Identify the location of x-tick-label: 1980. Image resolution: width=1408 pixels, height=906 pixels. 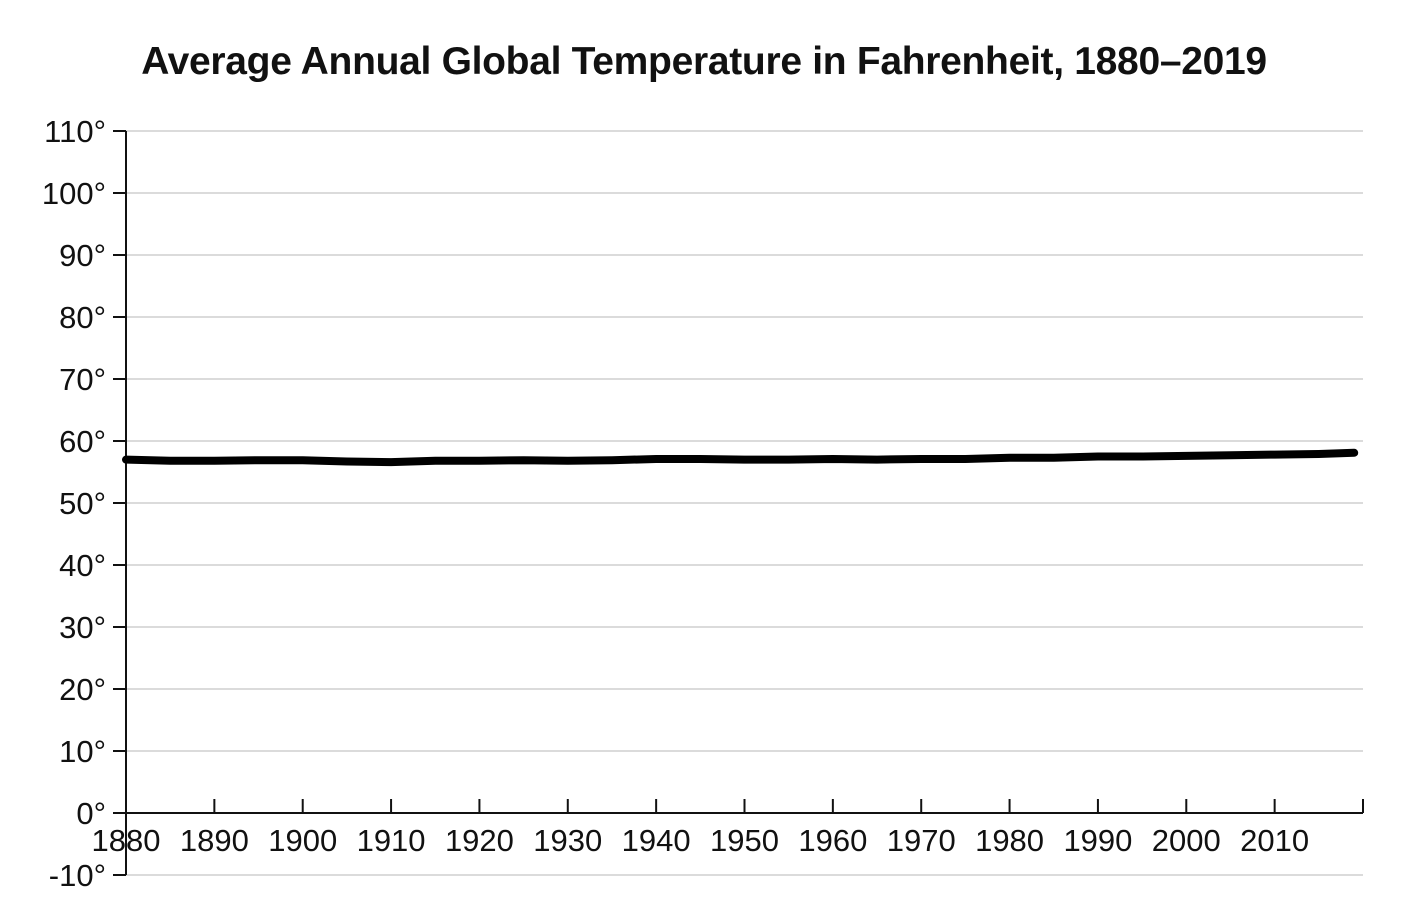
(1009, 840).